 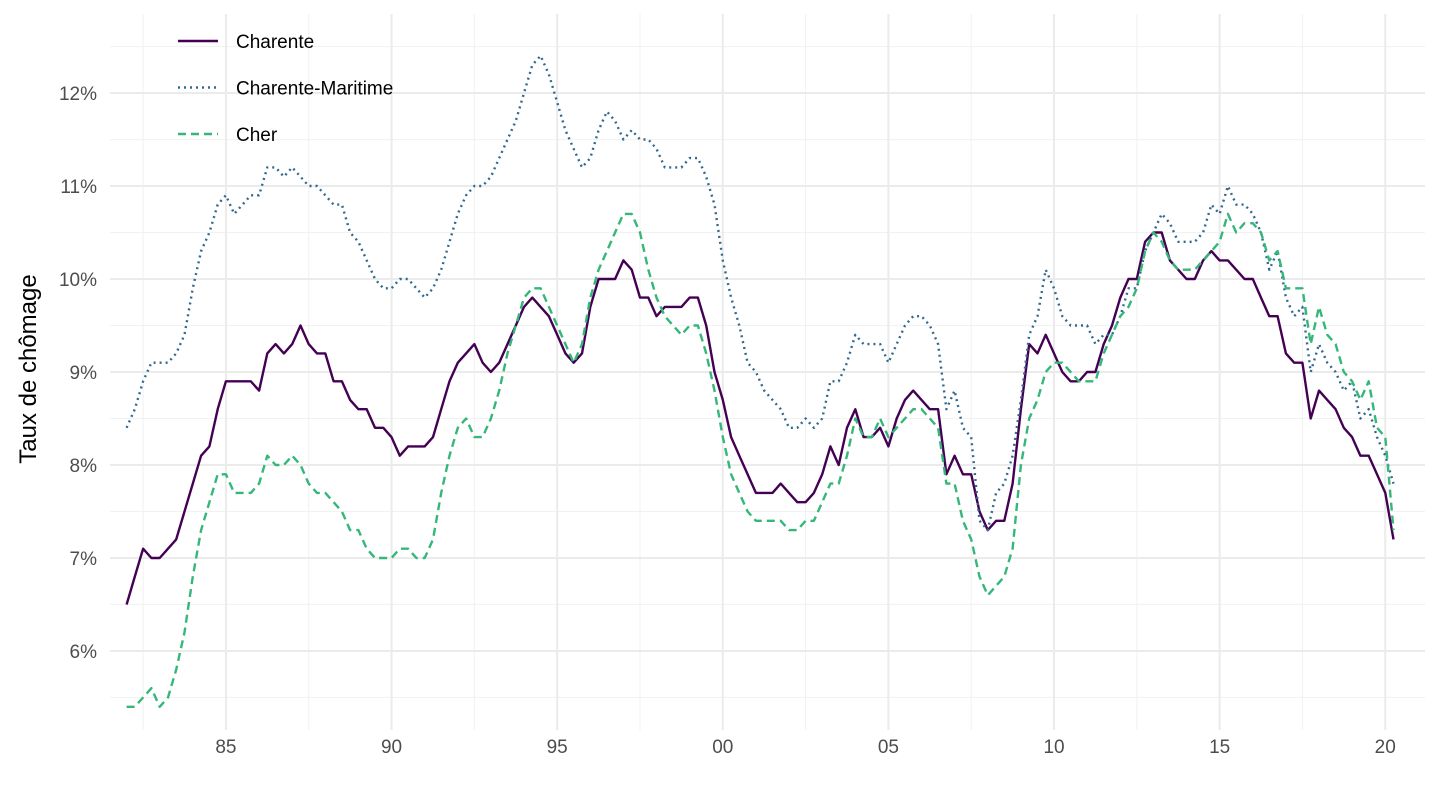 I want to click on y-axis-title: Taux de chômage, so click(x=28, y=368).